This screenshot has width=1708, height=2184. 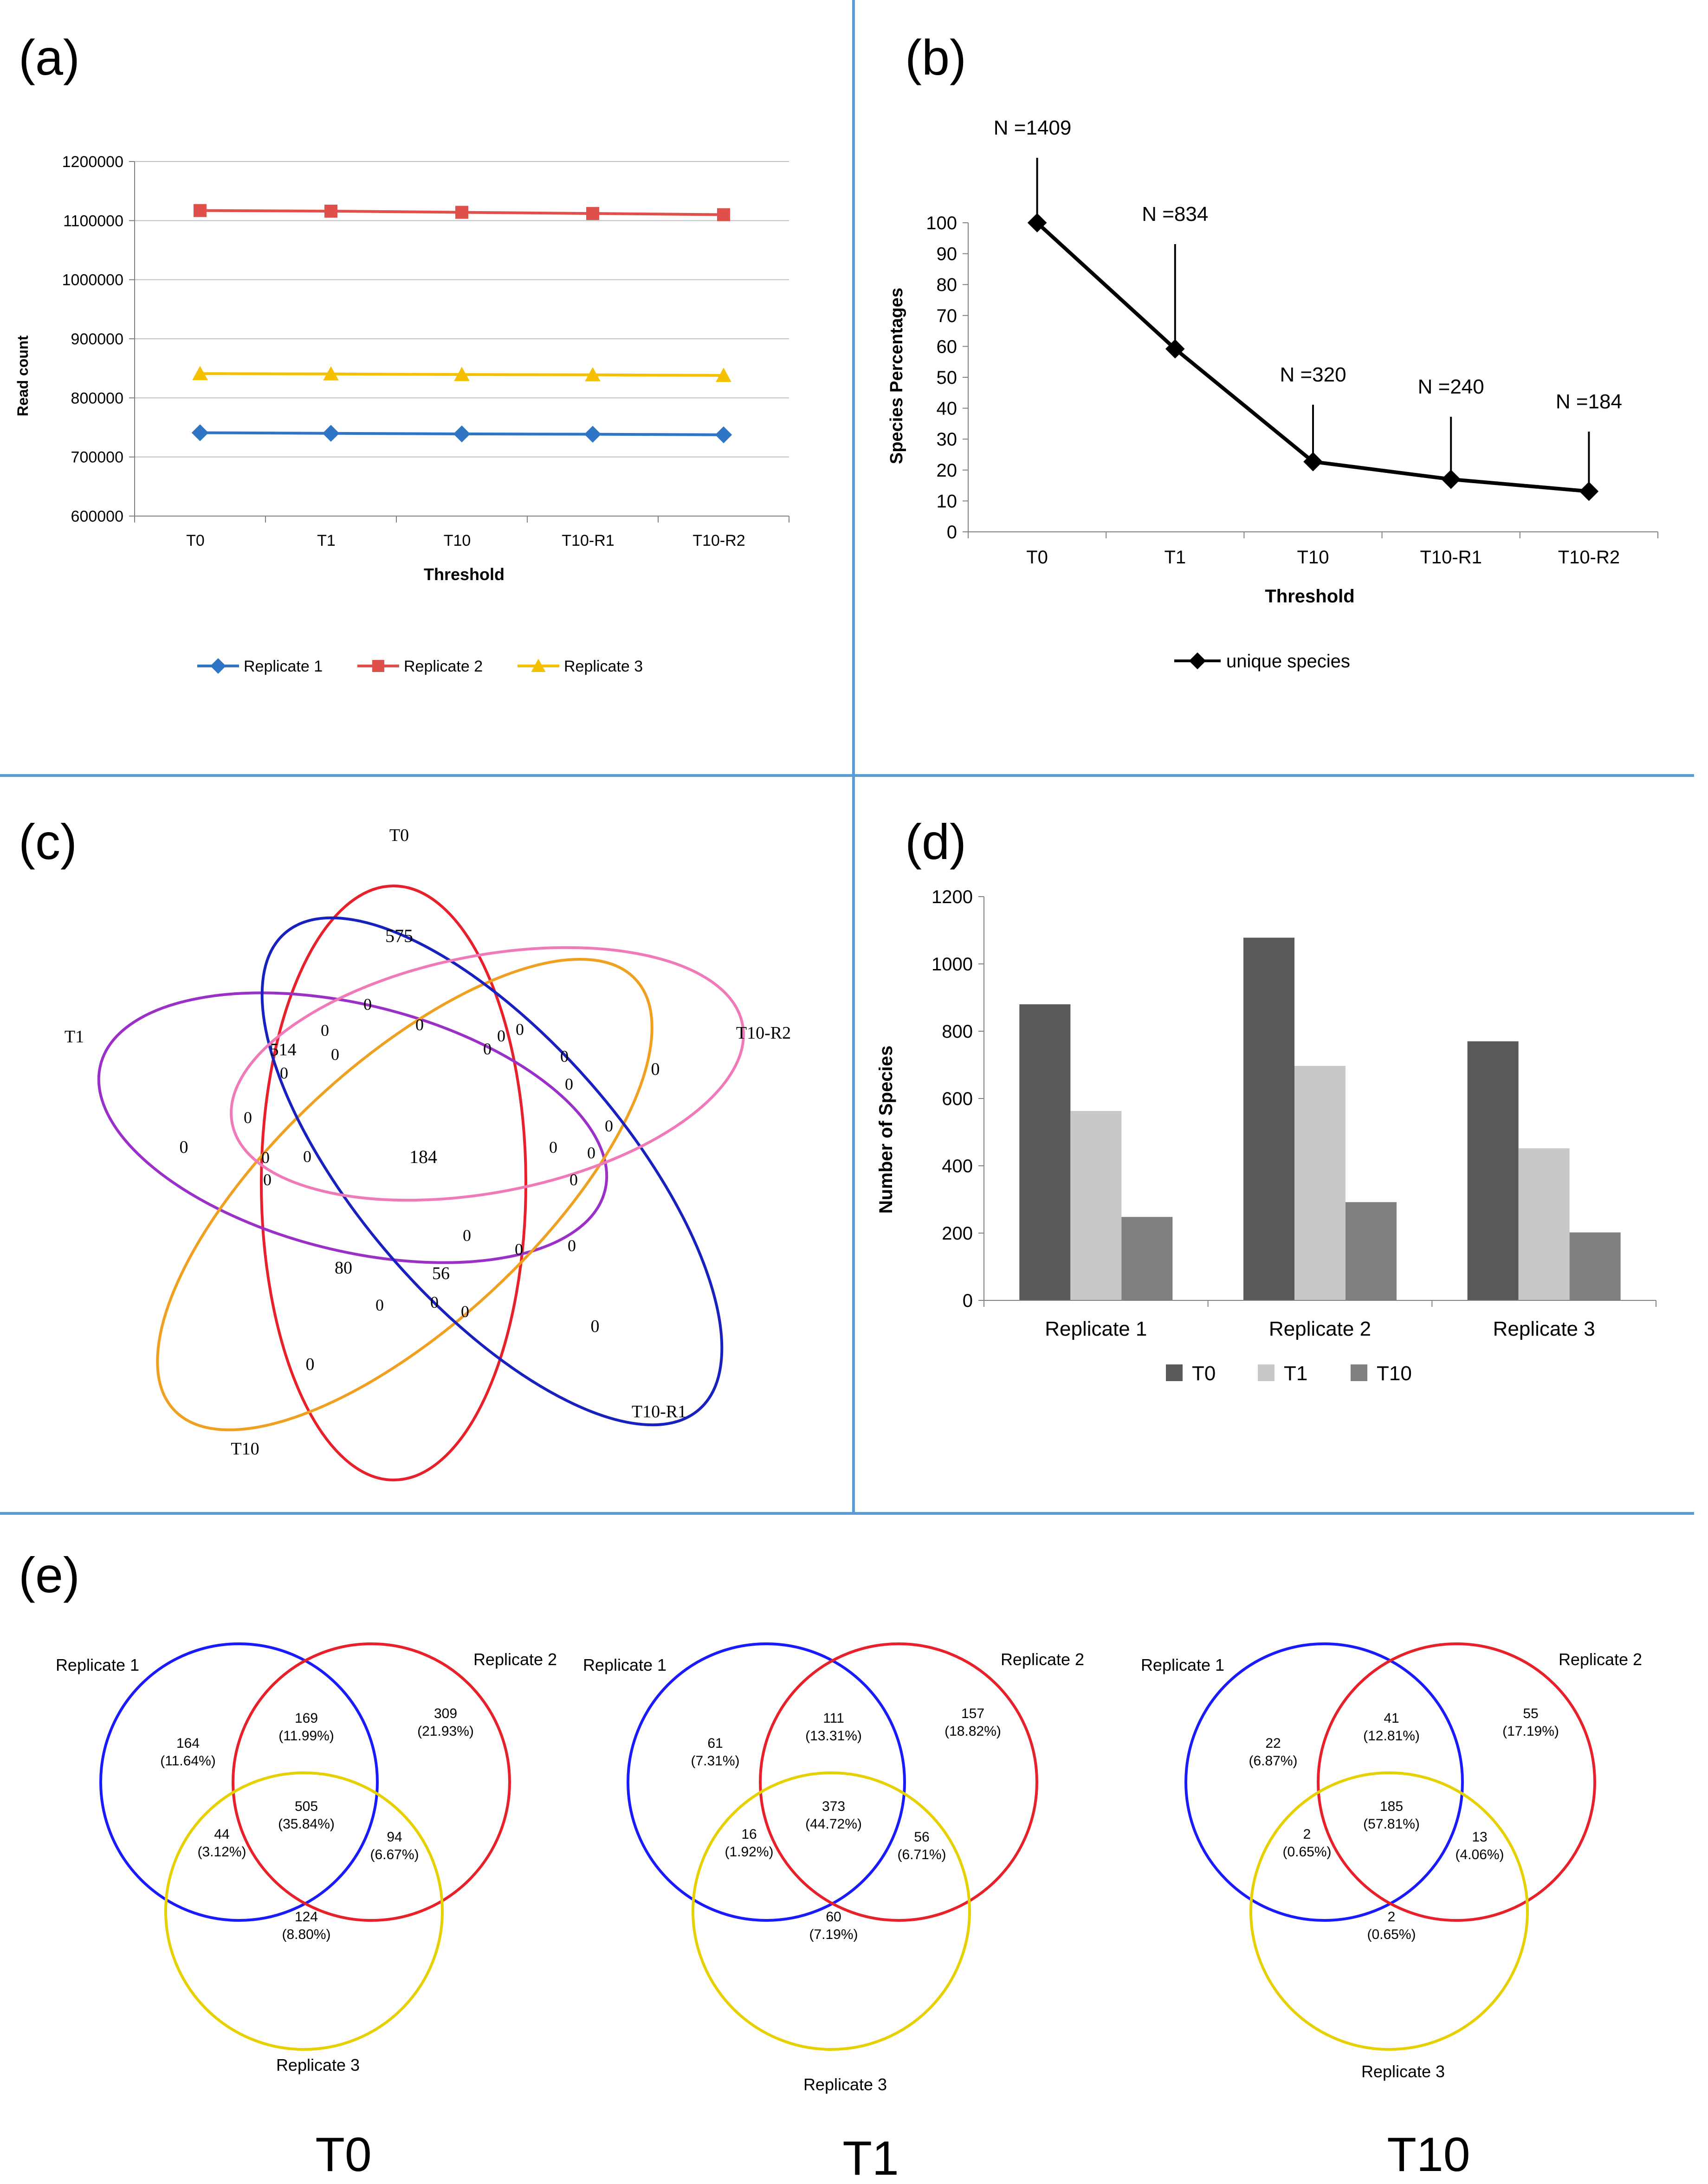 What do you see at coordinates (1480, 1854) in the screenshot?
I see `venn-region-percent: (4.06%)` at bounding box center [1480, 1854].